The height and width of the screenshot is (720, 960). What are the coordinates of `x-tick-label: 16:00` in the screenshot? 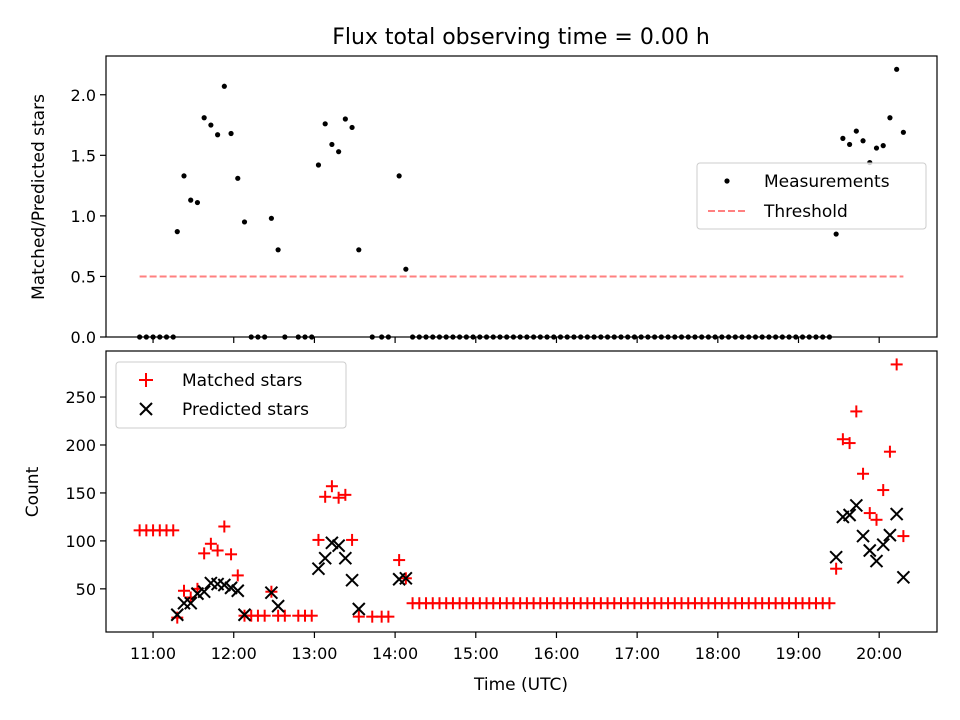 It's located at (556, 653).